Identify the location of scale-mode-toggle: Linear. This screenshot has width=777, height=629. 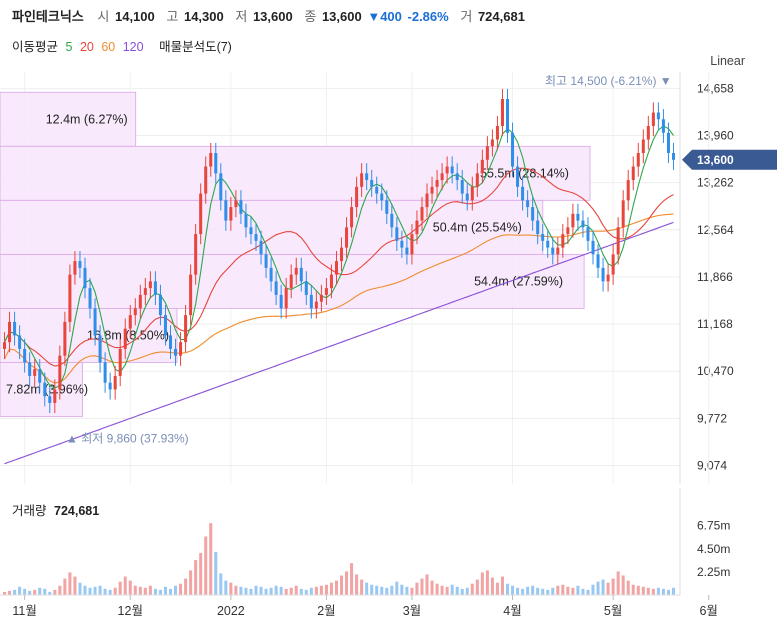
(727, 61).